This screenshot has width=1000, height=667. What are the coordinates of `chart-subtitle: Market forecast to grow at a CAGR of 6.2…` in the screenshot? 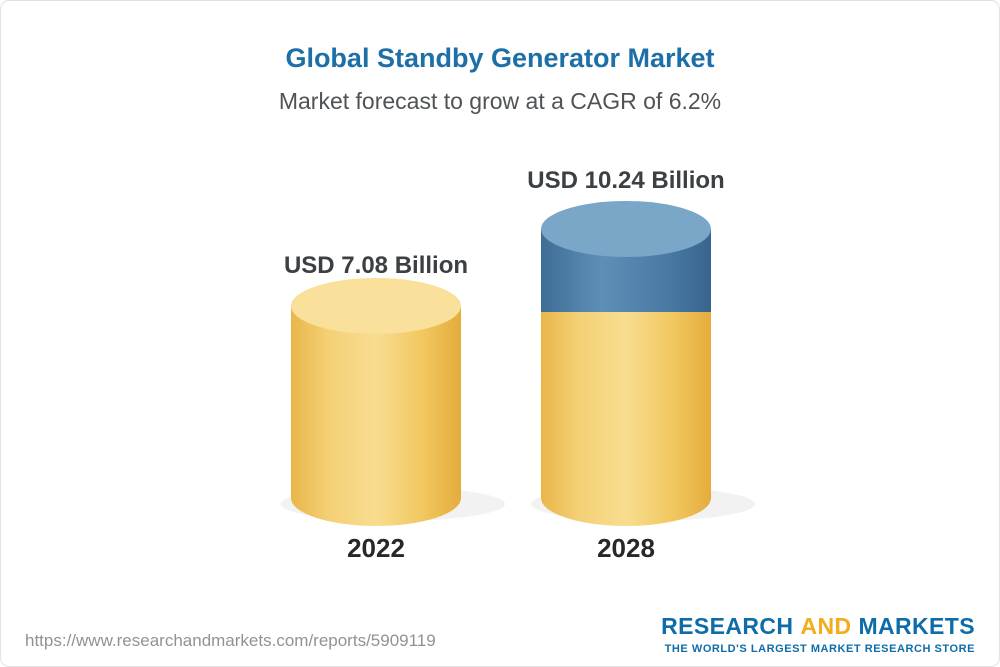 It's located at (500, 101).